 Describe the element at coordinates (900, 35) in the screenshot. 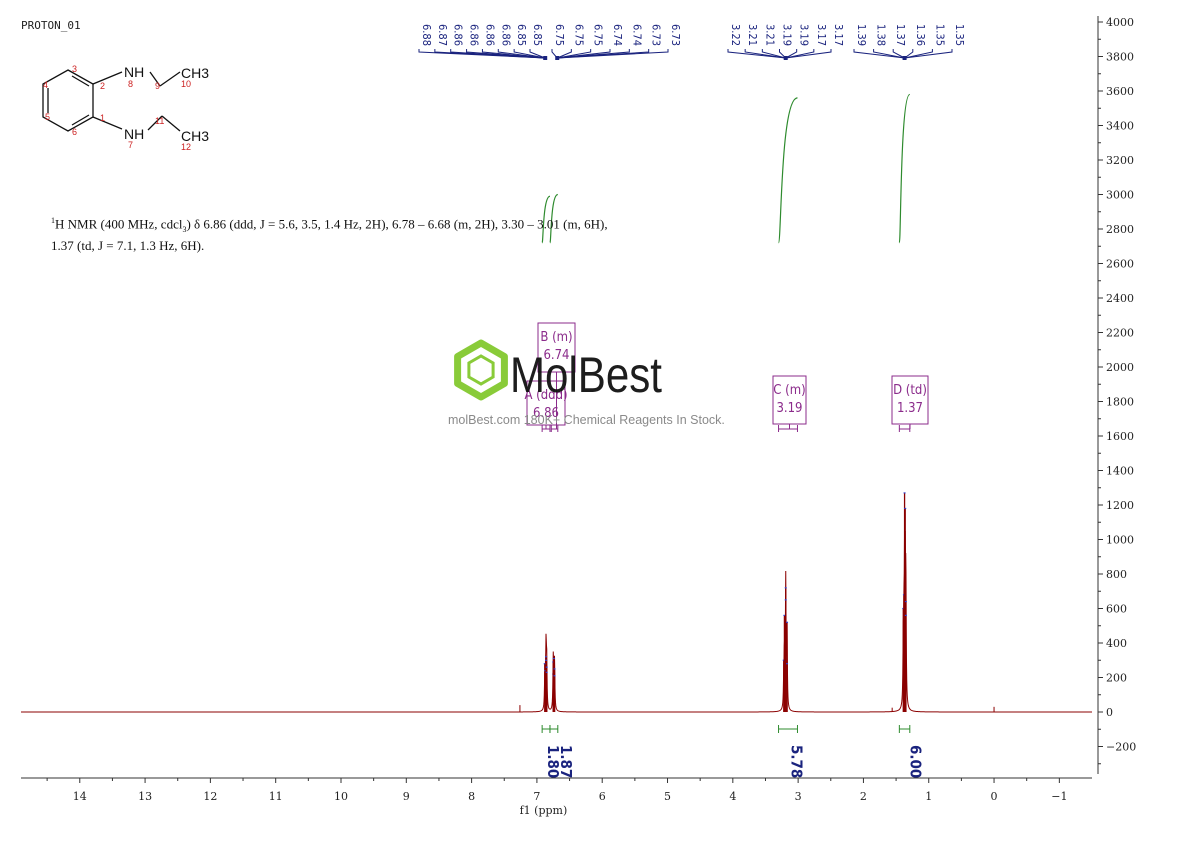

I see `peak-label: 1.37` at that location.